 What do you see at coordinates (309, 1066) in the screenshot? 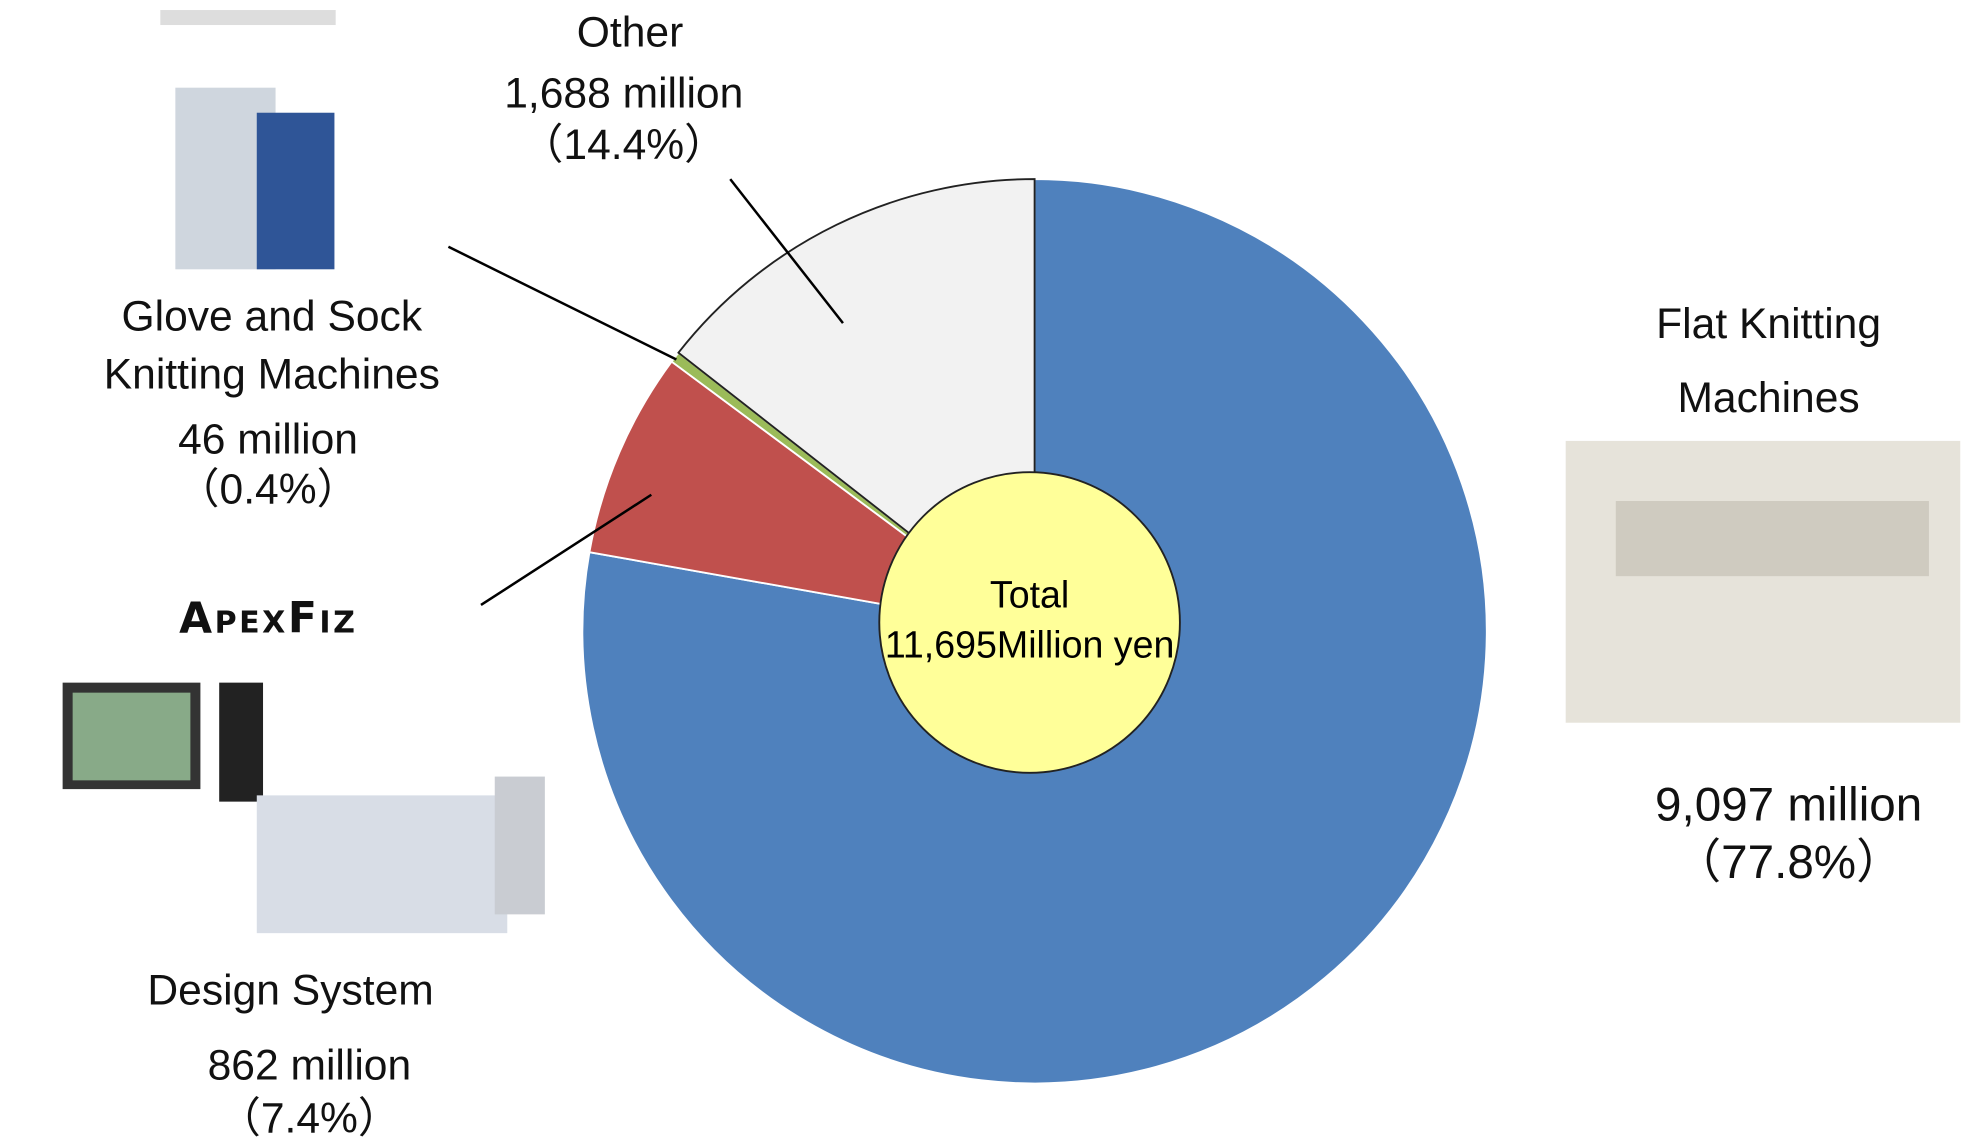
I see `value-label: 862 million` at bounding box center [309, 1066].